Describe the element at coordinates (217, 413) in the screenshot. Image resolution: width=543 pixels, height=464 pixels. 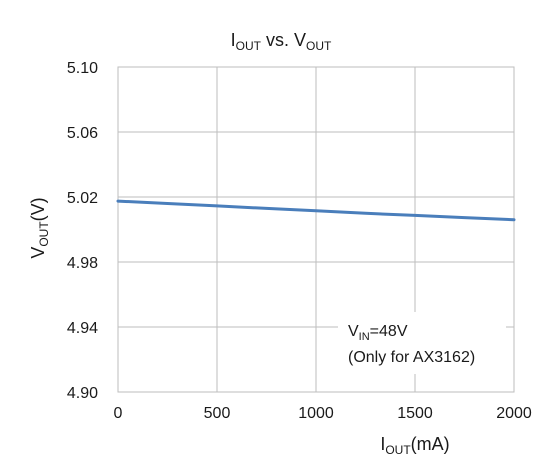
I see `x-tick-label: 500` at that location.